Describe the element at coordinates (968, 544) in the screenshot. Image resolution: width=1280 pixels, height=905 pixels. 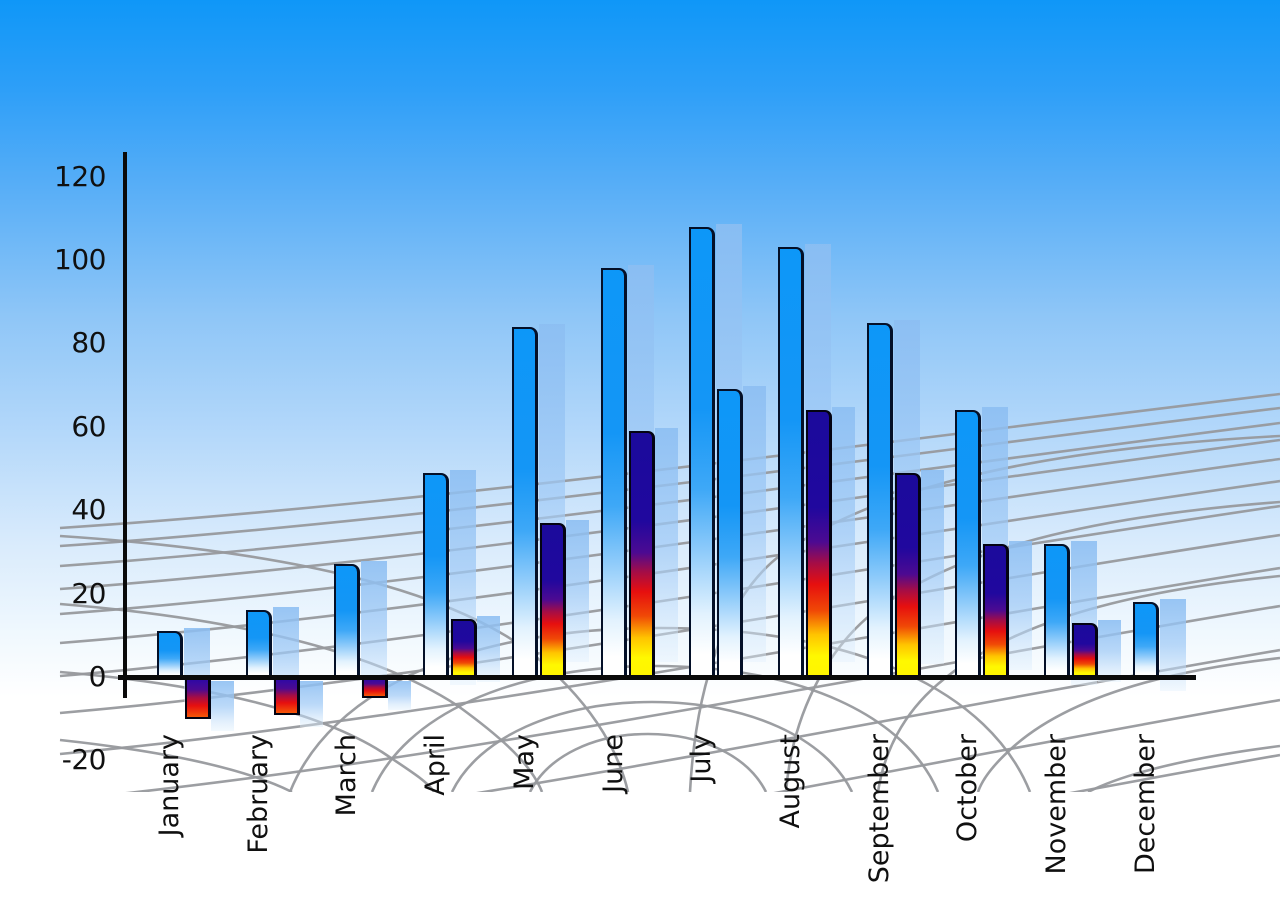
I see `bar-october-primary` at that location.